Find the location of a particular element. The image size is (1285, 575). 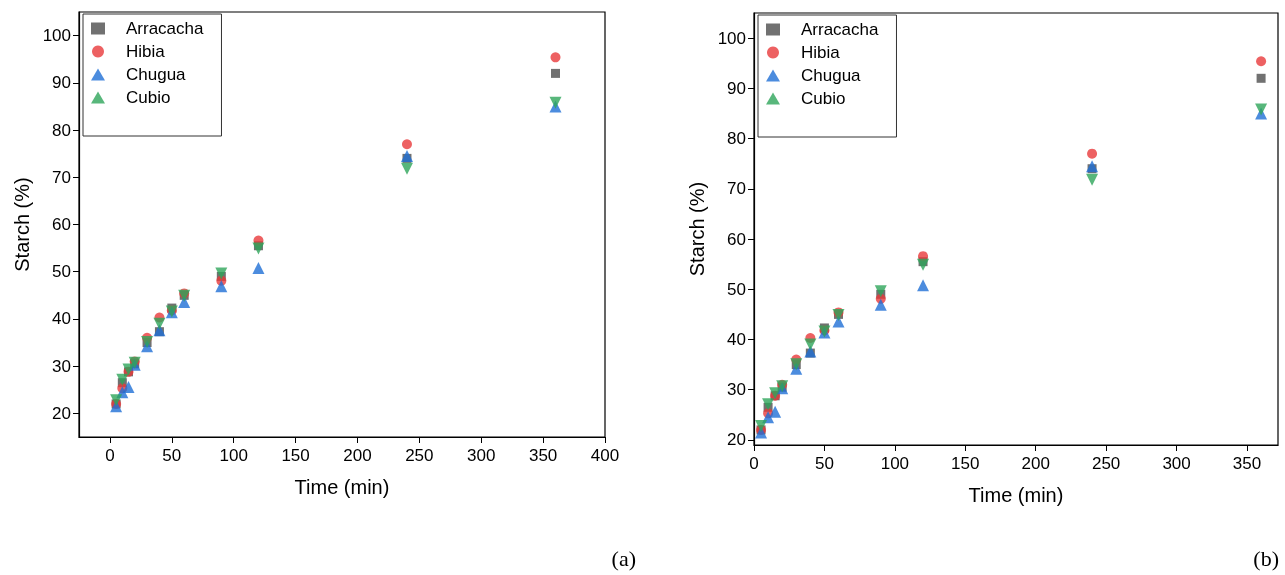

text: (a) is located at coordinates (623, 558).